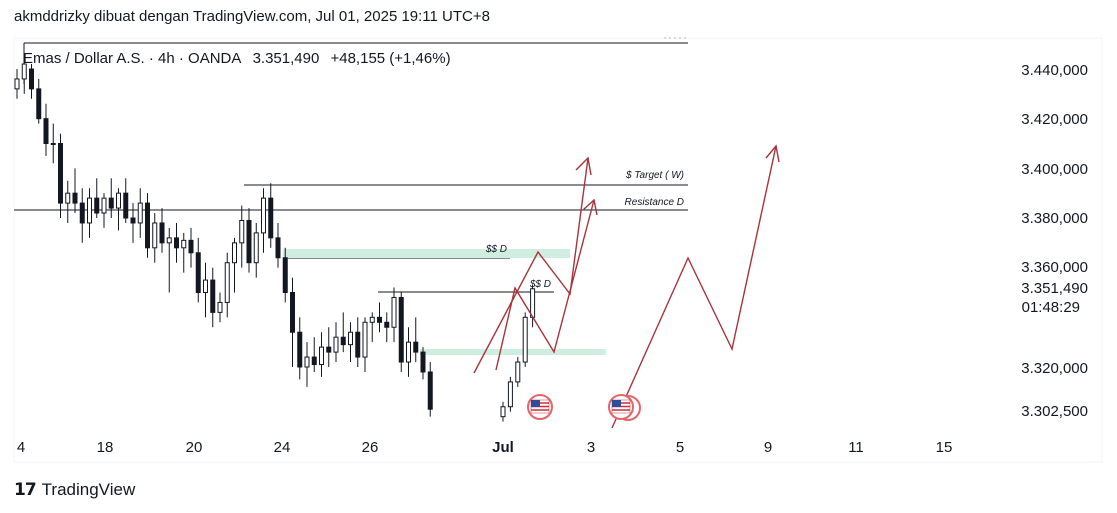 This screenshot has height=513, width=1117. Describe the element at coordinates (531, 265) in the screenshot. I see `projection-path-short` at that location.